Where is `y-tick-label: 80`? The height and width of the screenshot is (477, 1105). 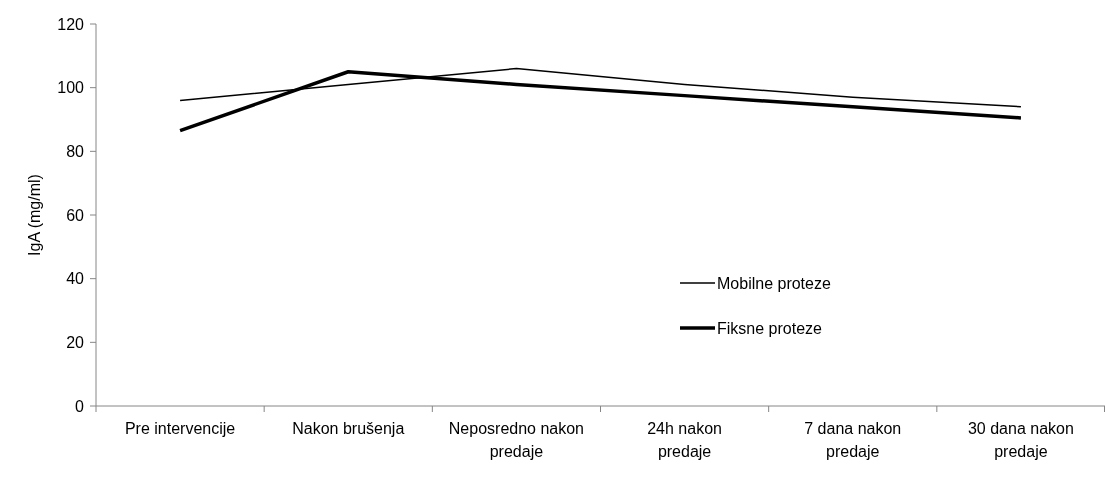
y-tick-label: 80 is located at coordinates (75, 151).